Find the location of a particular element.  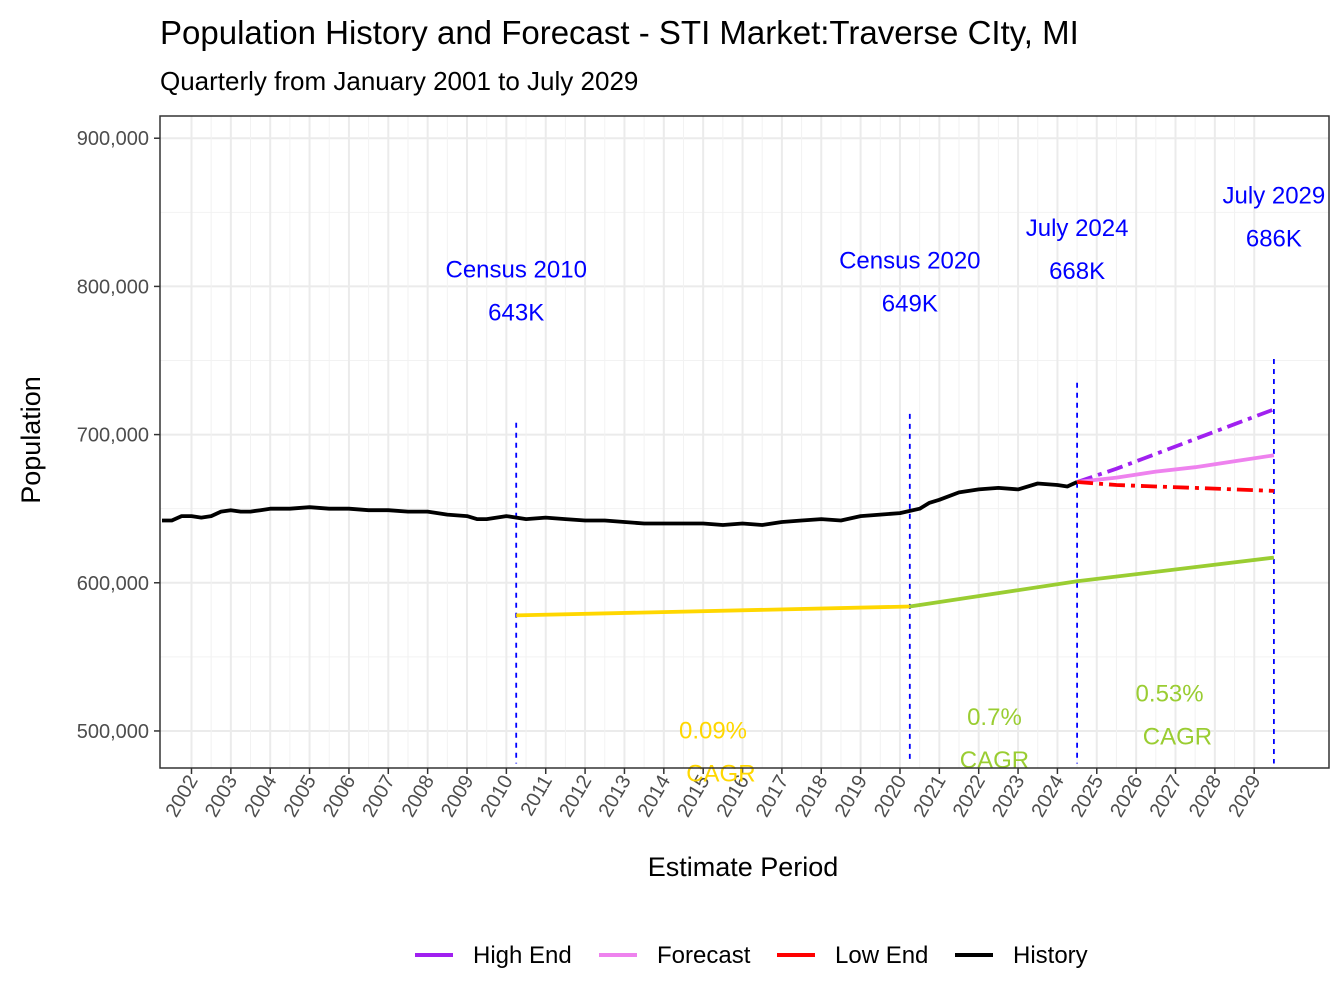

series-history is located at coordinates (620, 503).